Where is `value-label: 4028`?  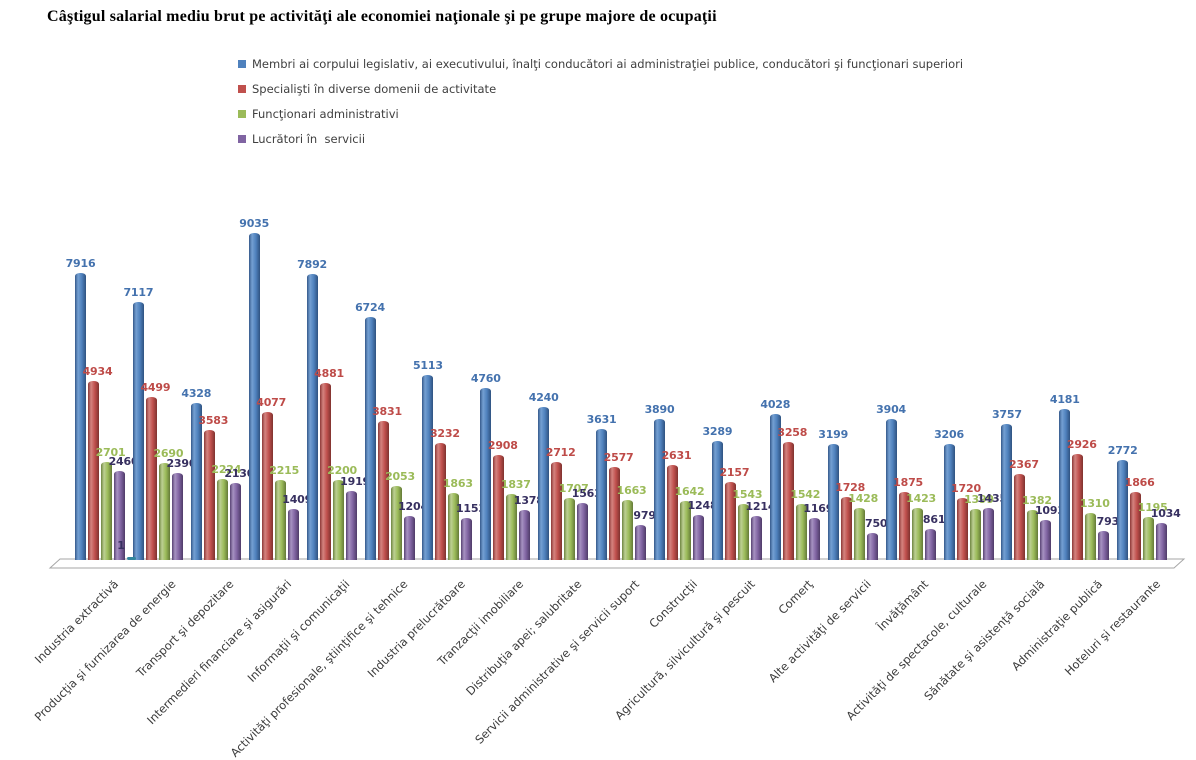 value-label: 4028 is located at coordinates (775, 404).